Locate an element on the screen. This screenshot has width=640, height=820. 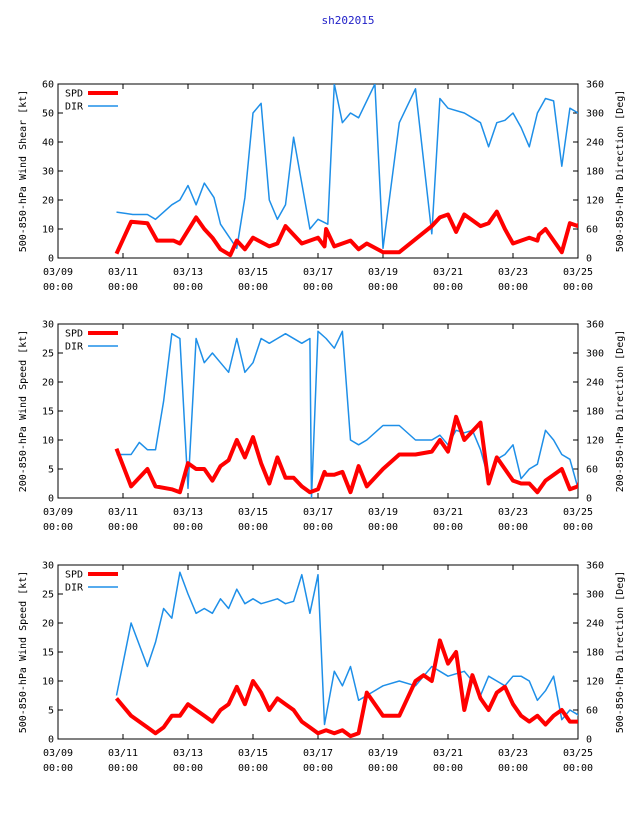
ytick-left-label: 40 is located at coordinates (48, 143).